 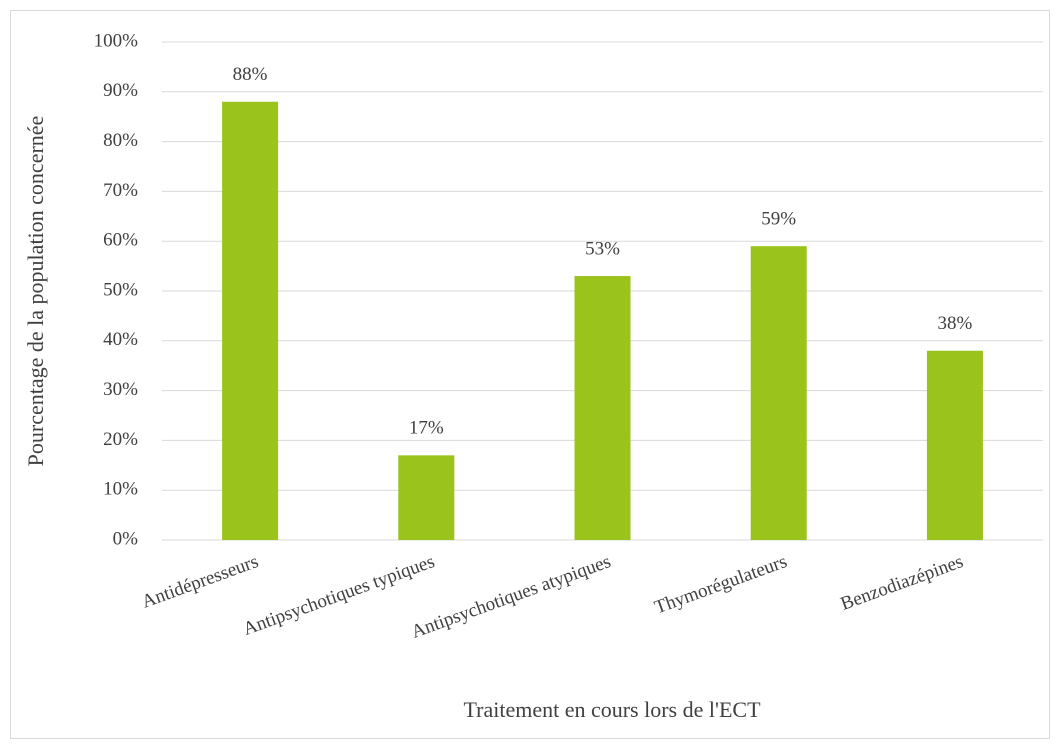 I want to click on x-axis-label: Traitement en cours lors de l'ECT, so click(x=612, y=709).